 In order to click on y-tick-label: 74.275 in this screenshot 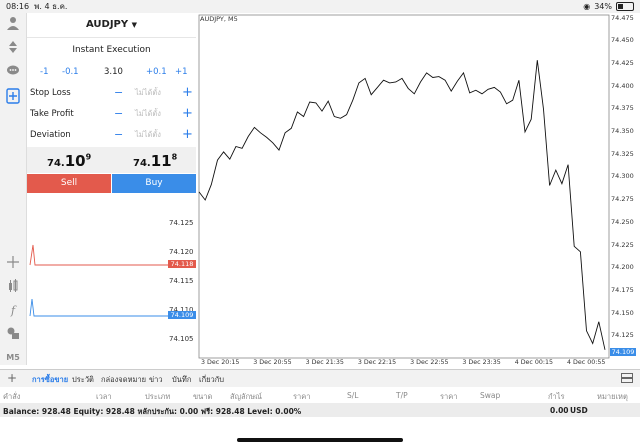, I will do `click(622, 199)`.